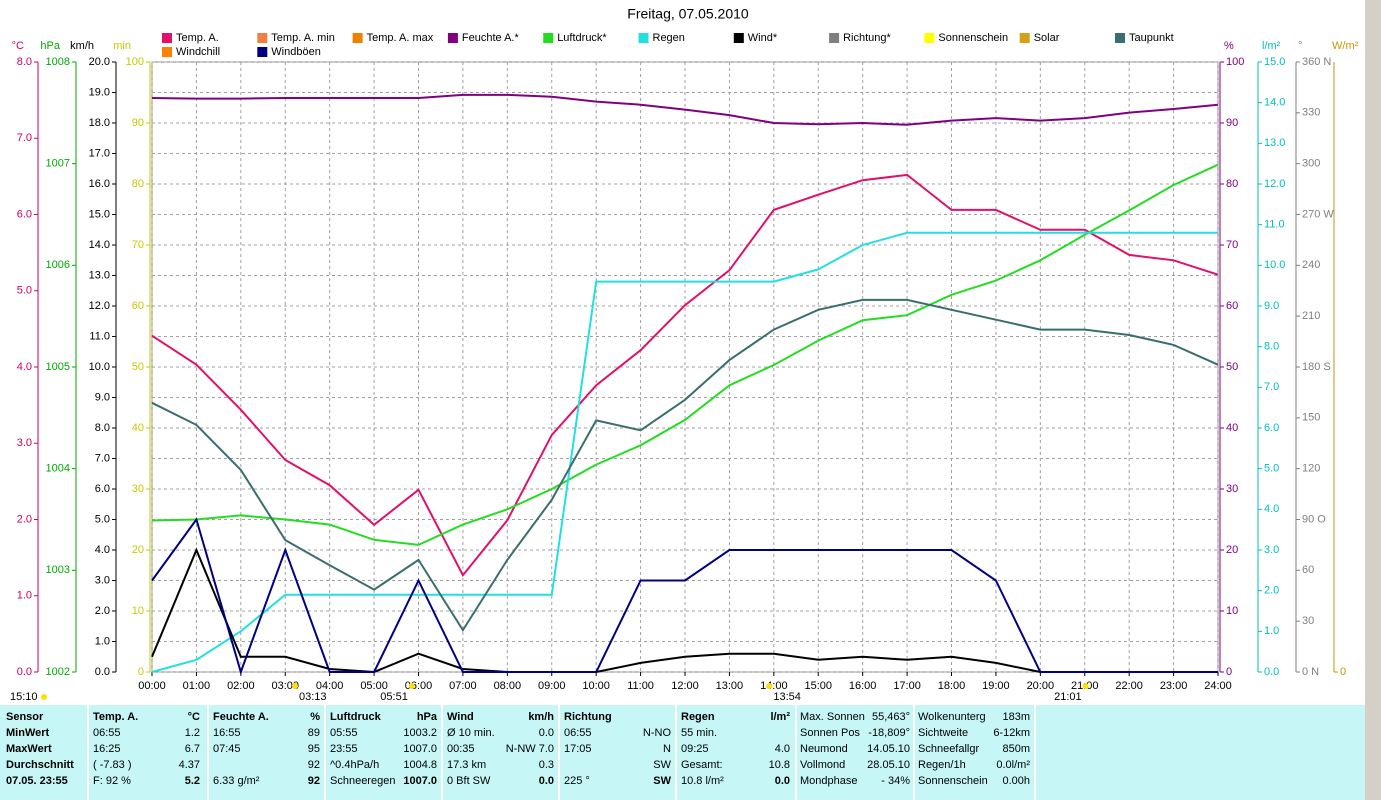 Image resolution: width=1381 pixels, height=800 pixels. I want to click on x-tick-label: 15:00, so click(818, 686).